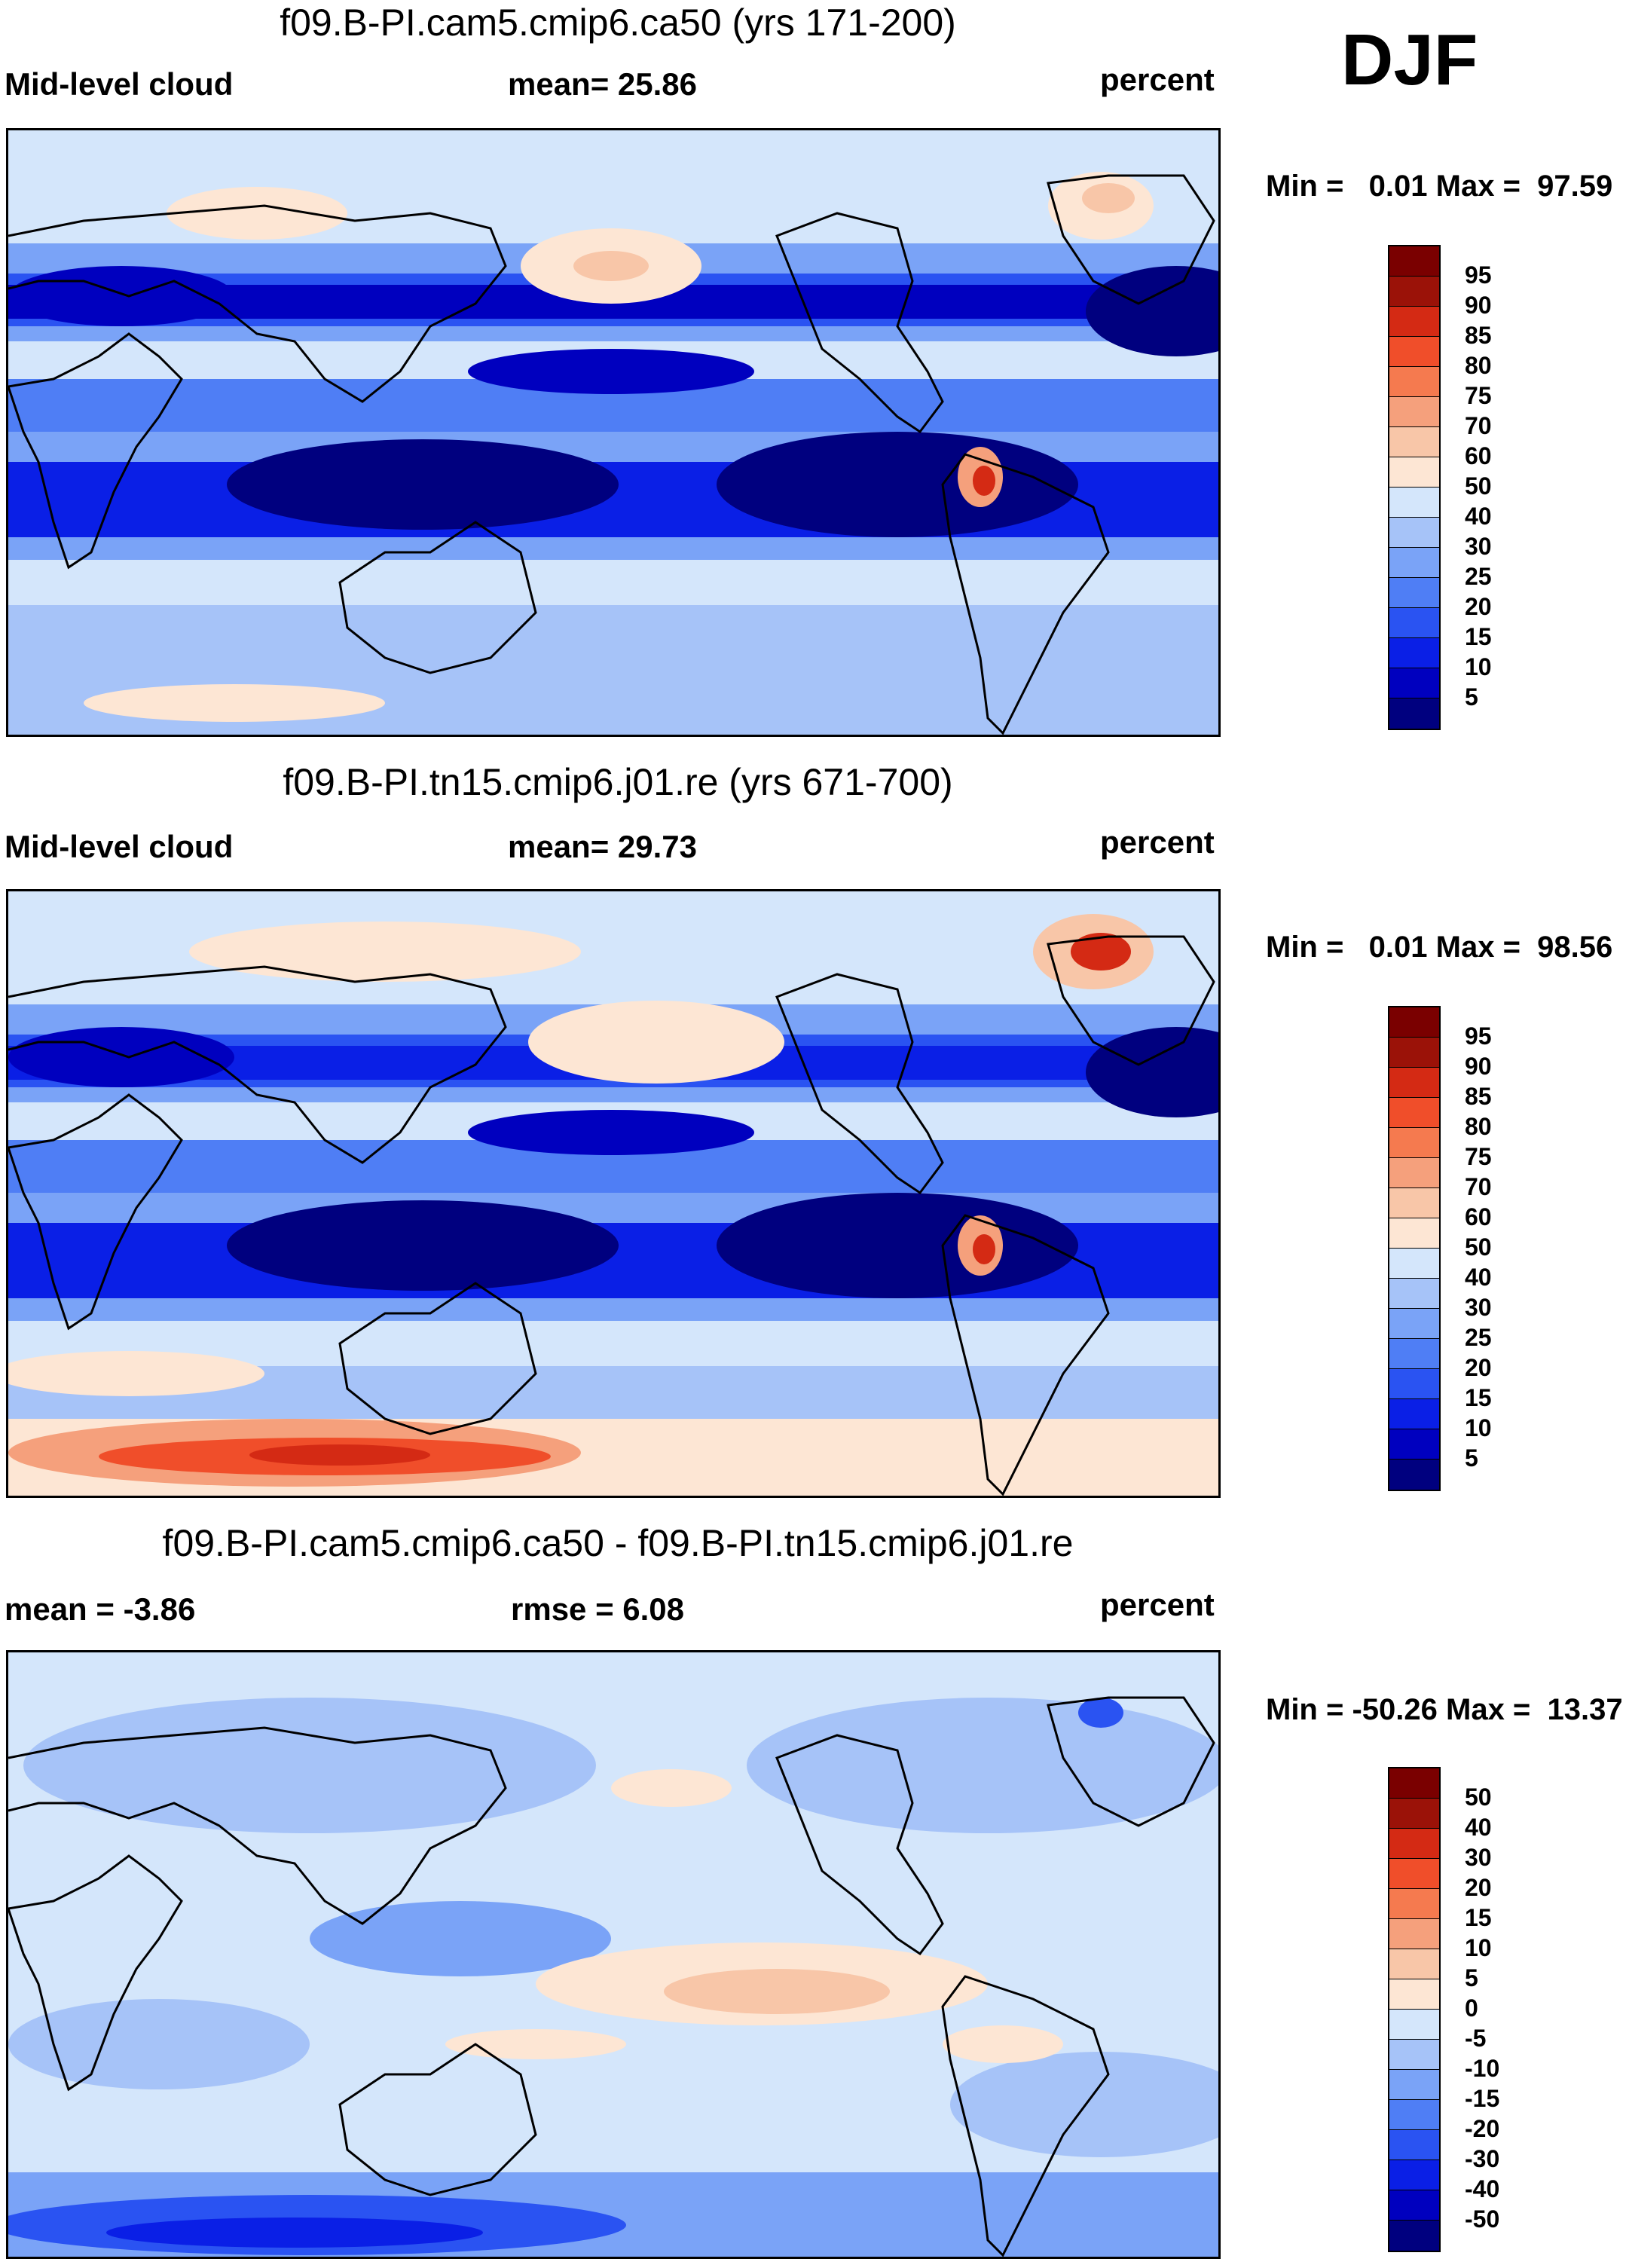 Image resolution: width=1626 pixels, height=2268 pixels. I want to click on panel-2-minmax: Min = 0.01 Max = 98.56, so click(1439, 947).